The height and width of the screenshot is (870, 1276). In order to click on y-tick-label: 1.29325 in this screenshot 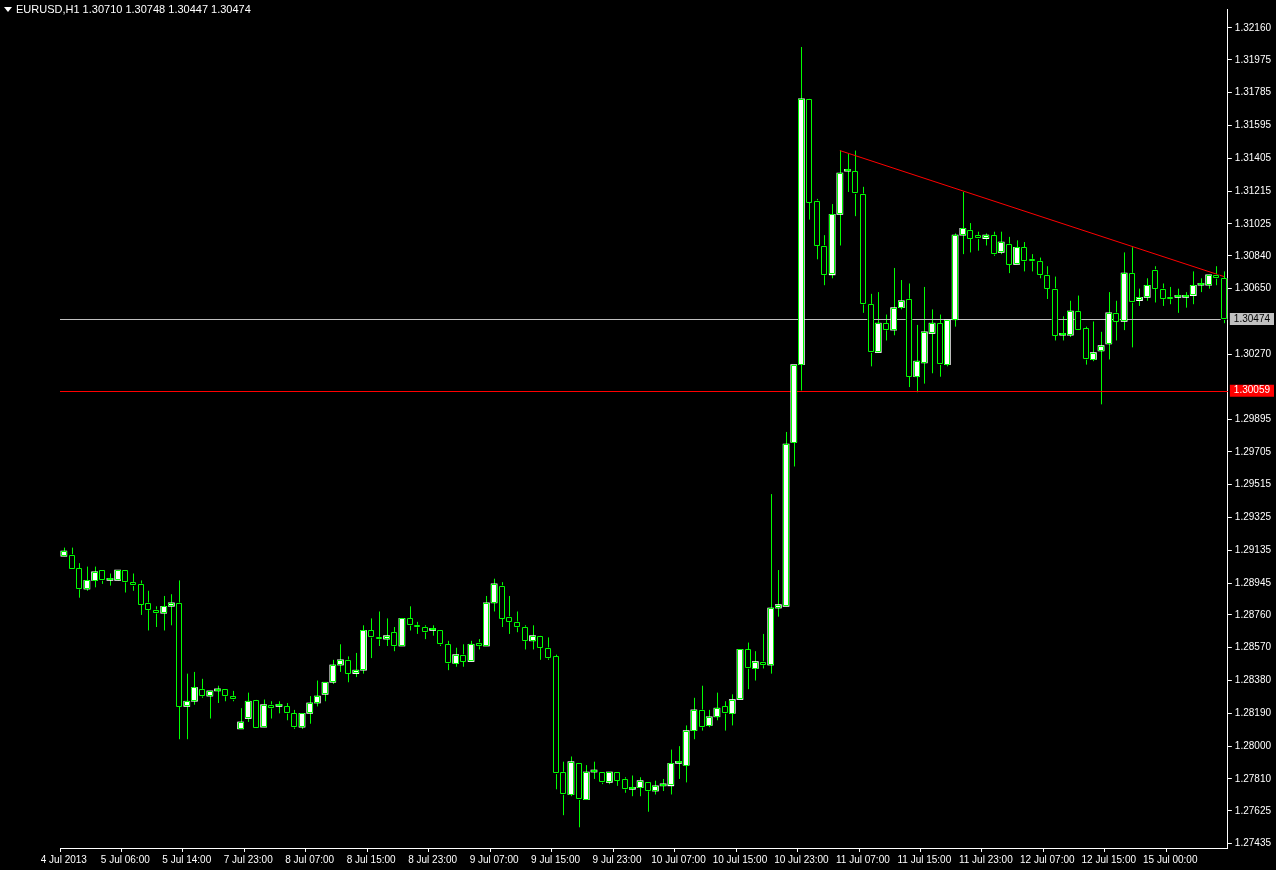, I will do `click(1253, 517)`.